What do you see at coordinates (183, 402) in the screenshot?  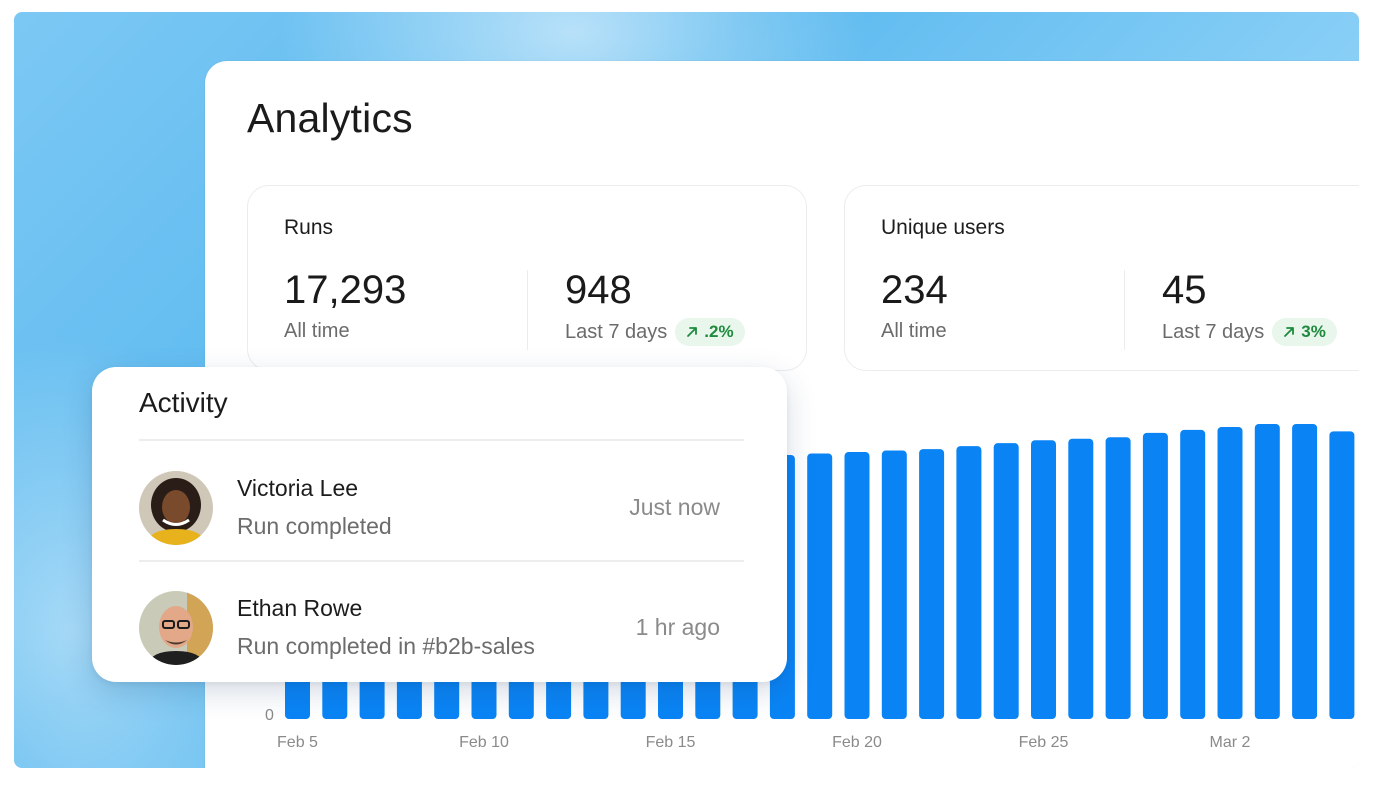 I see `activity-title: Activity` at bounding box center [183, 402].